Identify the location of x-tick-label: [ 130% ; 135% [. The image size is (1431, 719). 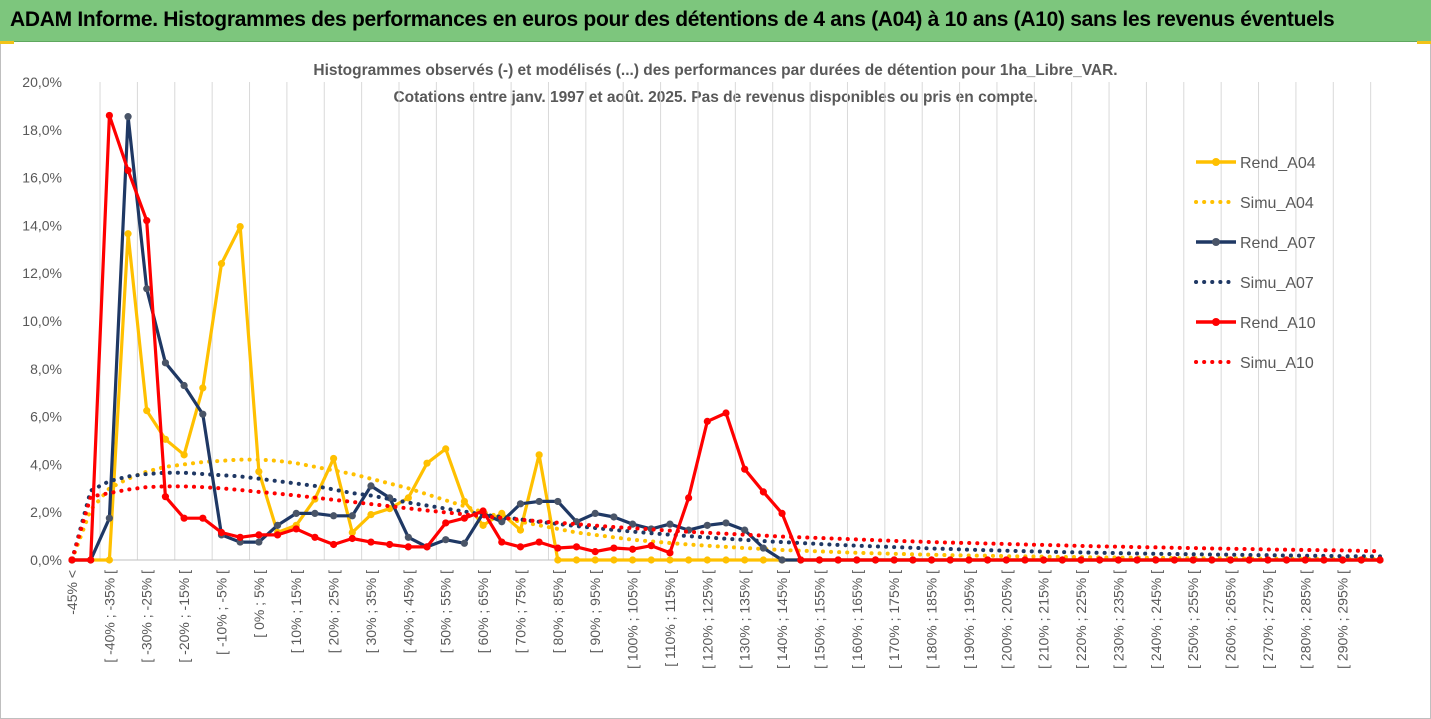
(745, 619).